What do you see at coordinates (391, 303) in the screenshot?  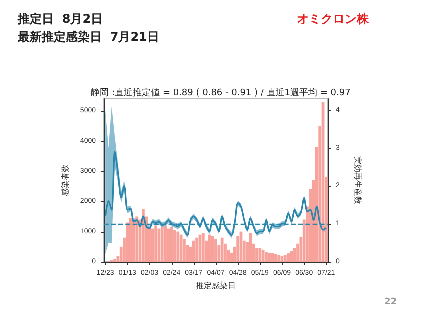 I see `text: 22` at bounding box center [391, 303].